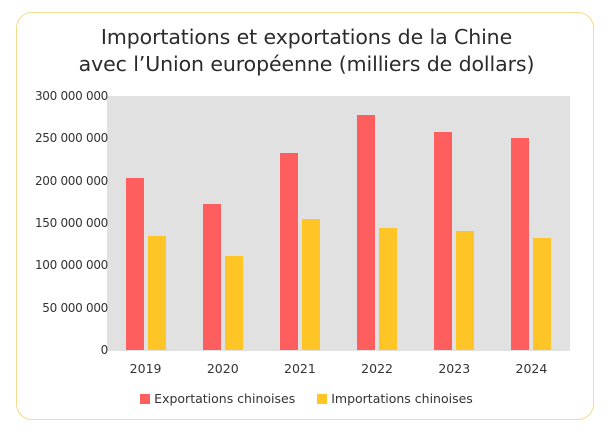 Image resolution: width=613 pixels, height=434 pixels. Describe the element at coordinates (71, 180) in the screenshot. I see `y-tick-label: 200 000 000` at that location.